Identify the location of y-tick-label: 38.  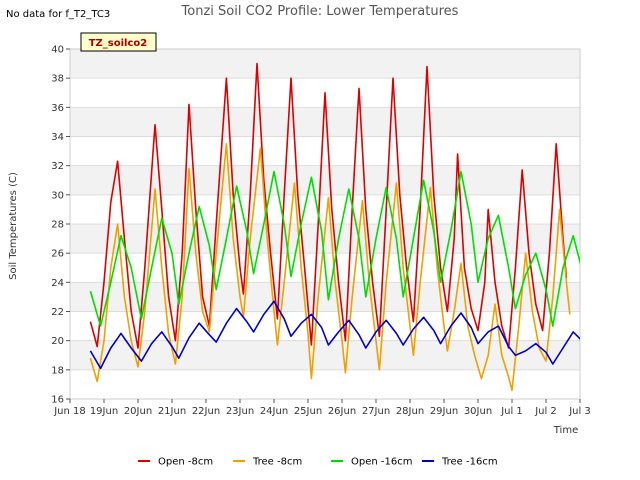
(57, 79).